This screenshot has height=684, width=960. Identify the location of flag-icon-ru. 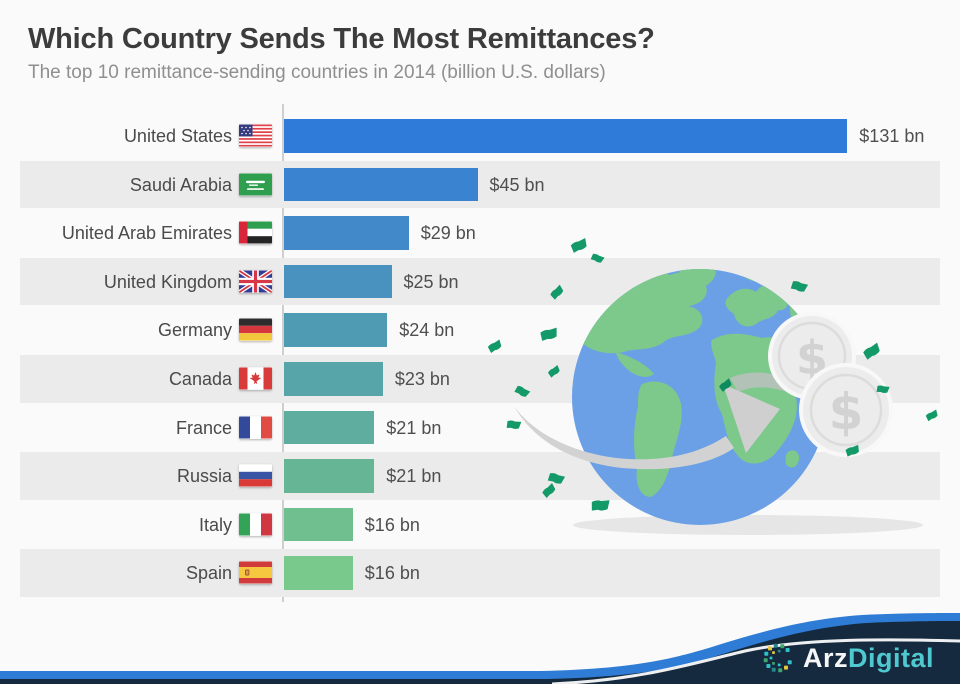
(255, 475).